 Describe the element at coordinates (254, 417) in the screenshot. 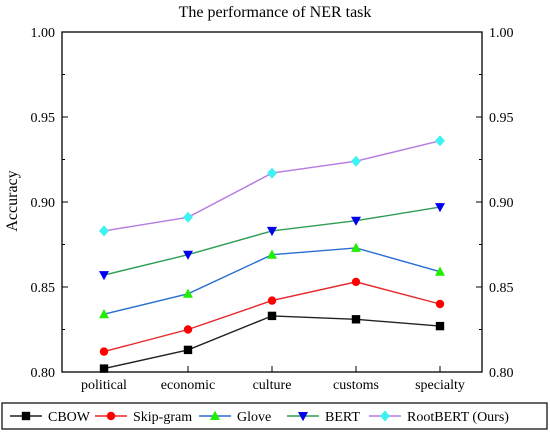

I see `legend-label-glove: Glove` at that location.